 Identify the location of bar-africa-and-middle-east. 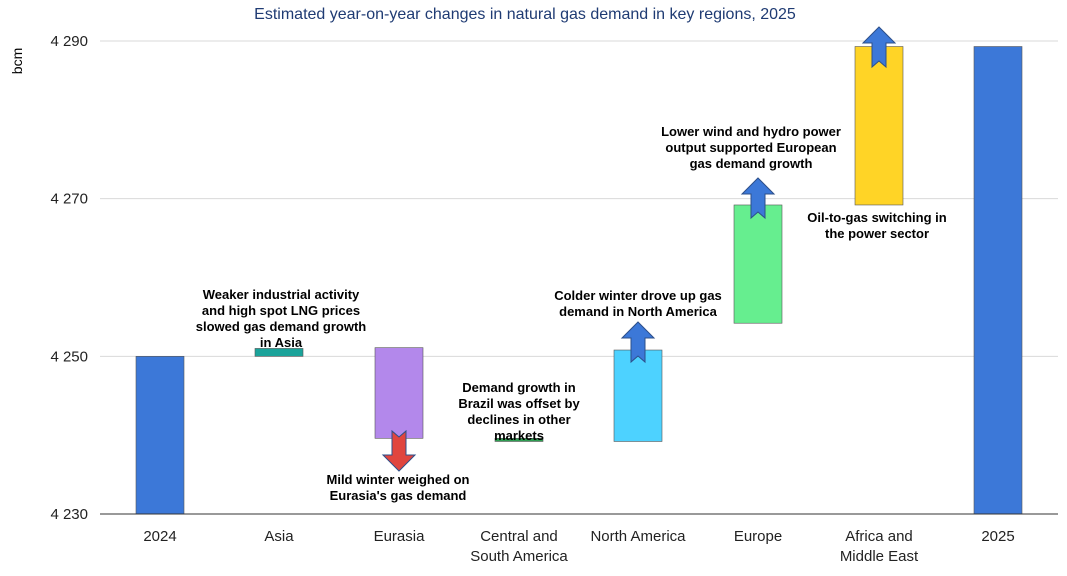
(879, 126).